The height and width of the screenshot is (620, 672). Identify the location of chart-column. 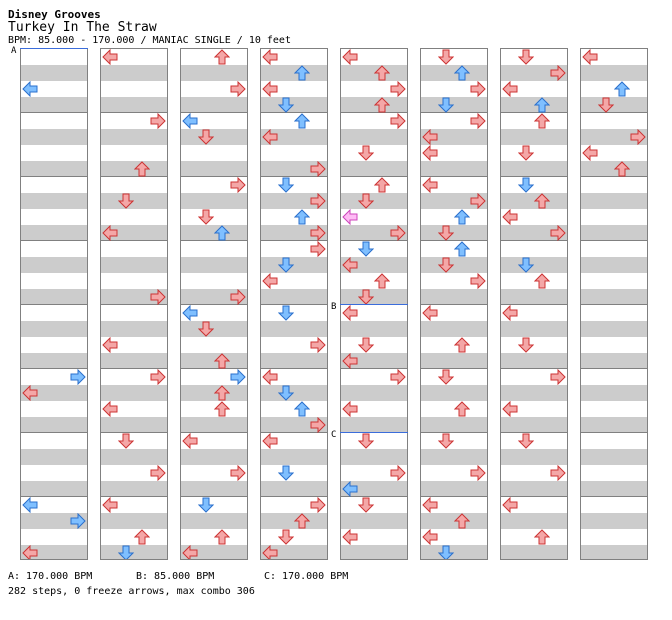
(134, 304).